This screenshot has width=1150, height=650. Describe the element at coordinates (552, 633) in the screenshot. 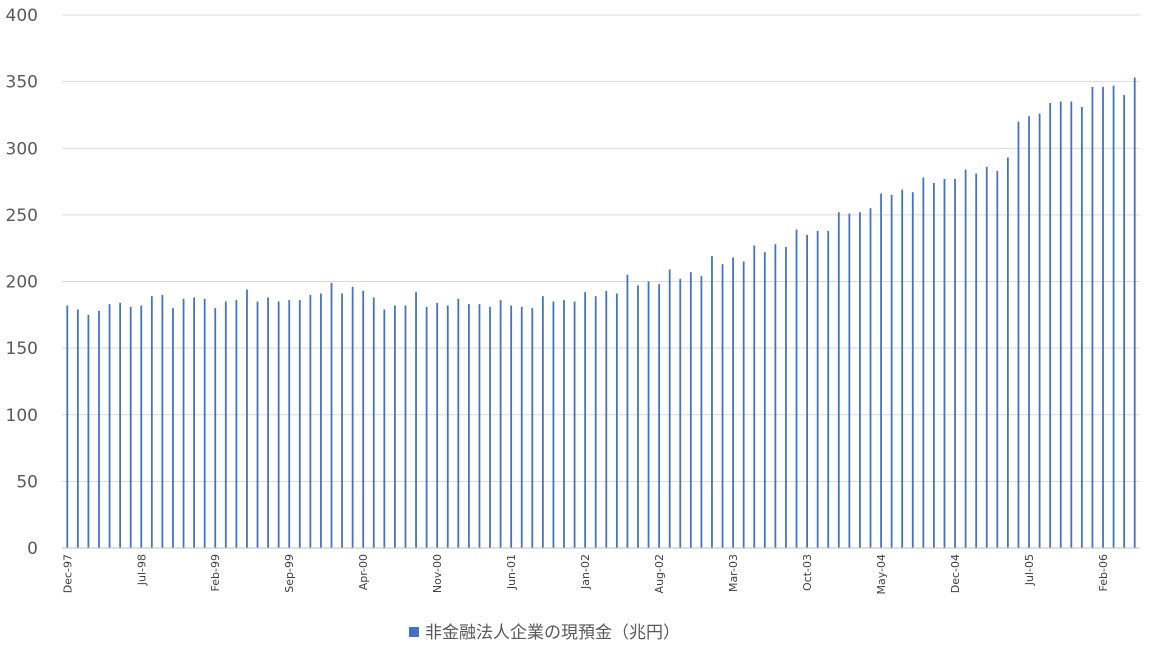

I see `legend-label: 非金融法人企業の現預金（兆円）` at that location.